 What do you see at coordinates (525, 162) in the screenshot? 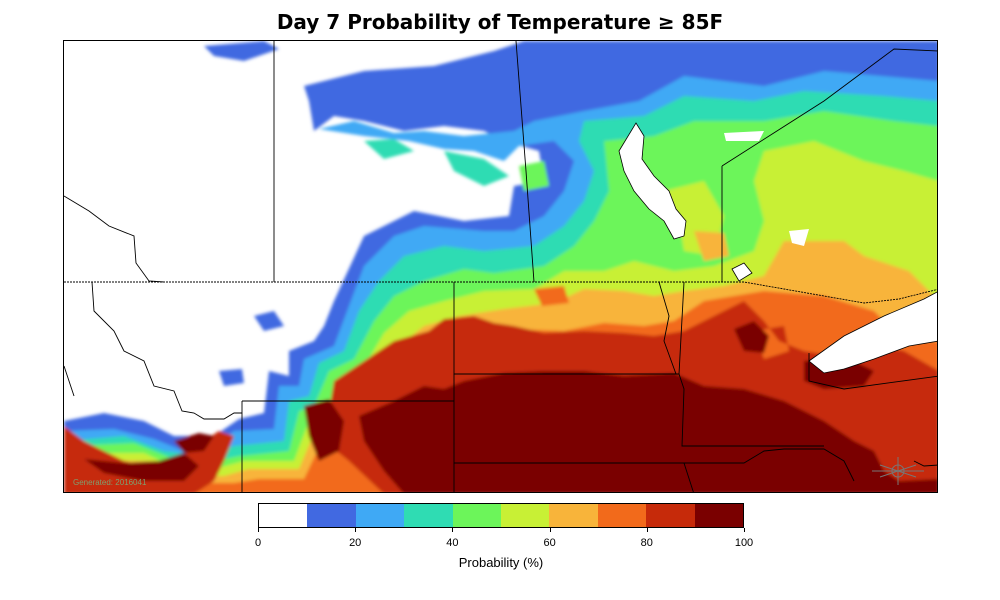
I see `province-border-east` at bounding box center [525, 162].